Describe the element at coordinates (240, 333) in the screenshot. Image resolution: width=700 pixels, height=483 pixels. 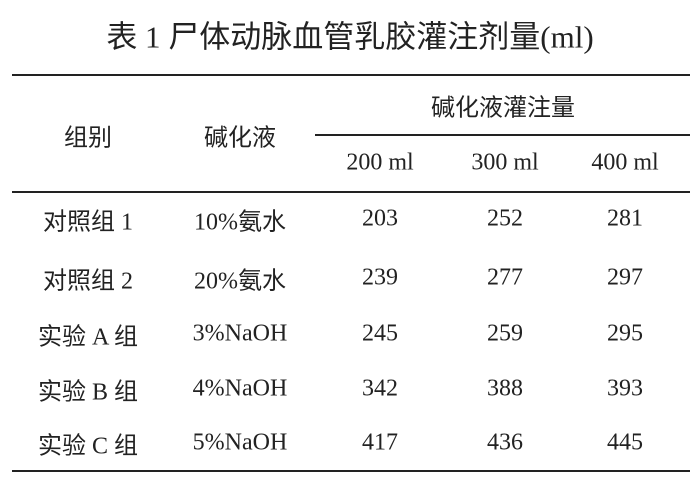
I see `table-cell: 3%NaOH` at that location.